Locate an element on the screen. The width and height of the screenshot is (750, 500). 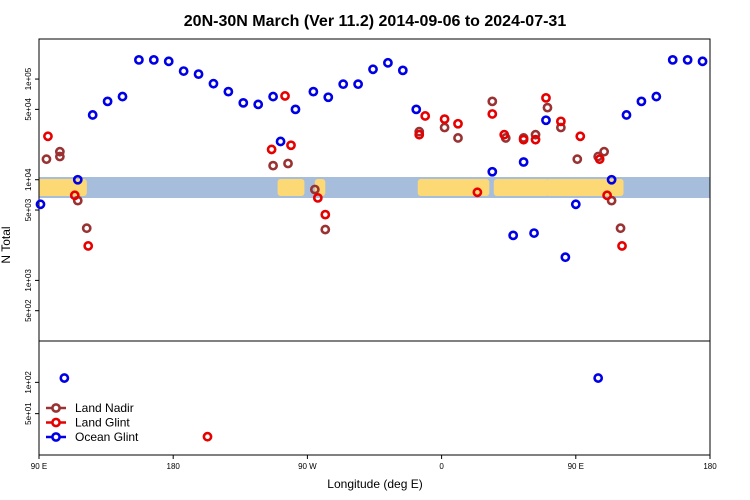
legend-item-ocean-glint: Ocean Glint is located at coordinates (92, 437).